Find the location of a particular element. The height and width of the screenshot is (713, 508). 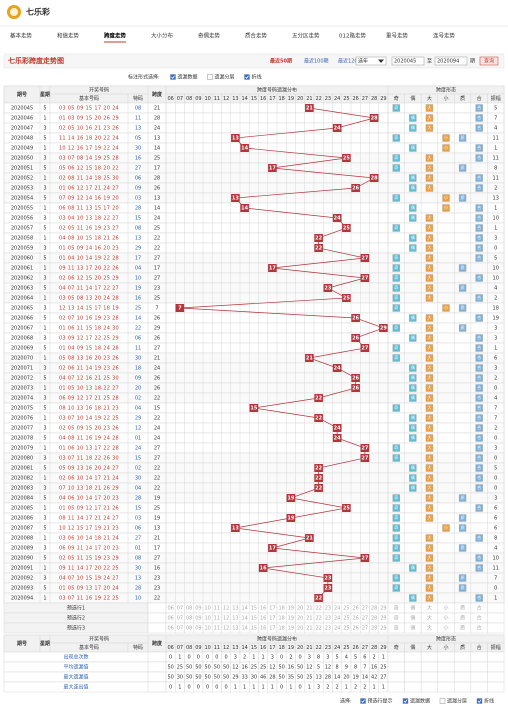

to-input is located at coordinates (451, 61).